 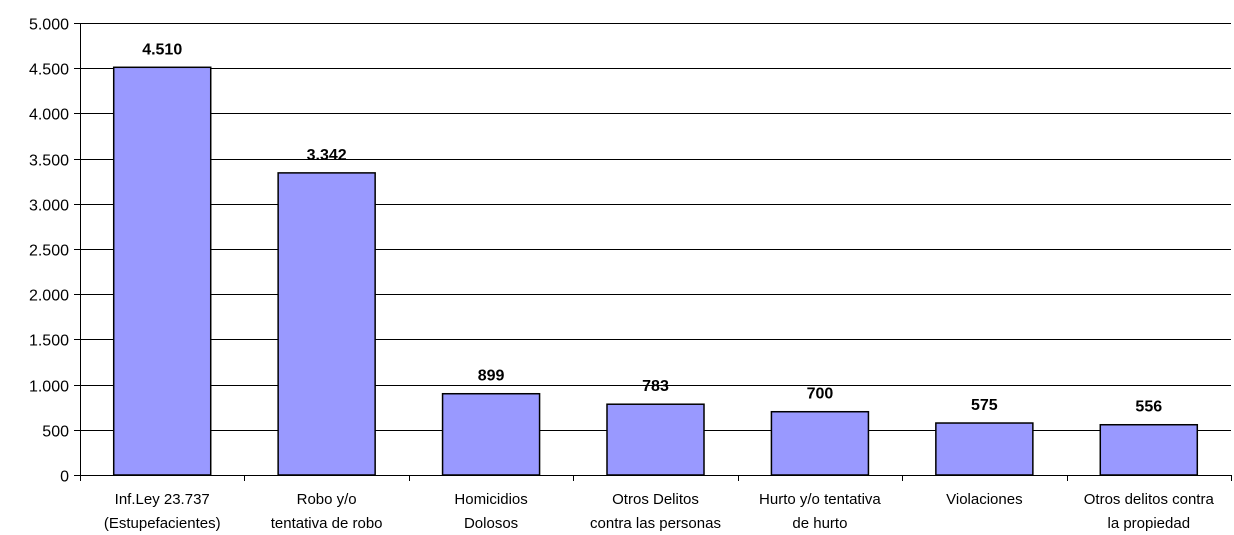 I want to click on data-label: 4.510, so click(x=162, y=49).